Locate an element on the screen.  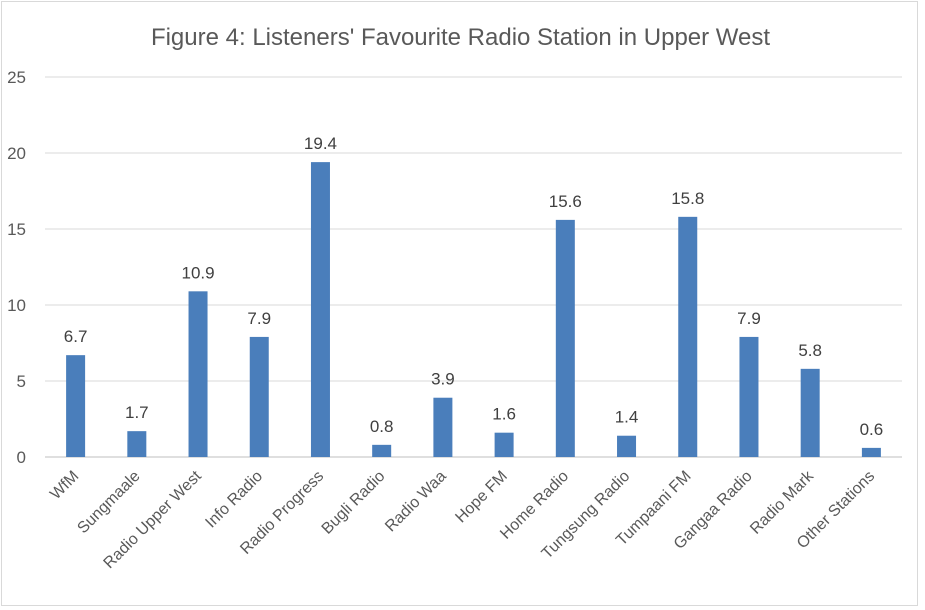
data-label: 6.7 is located at coordinates (76, 336).